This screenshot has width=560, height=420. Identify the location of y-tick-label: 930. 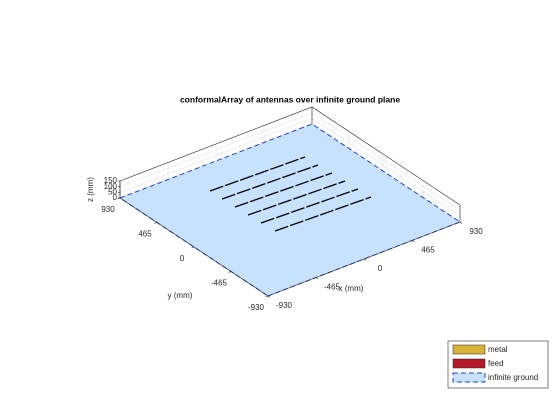
(108, 209).